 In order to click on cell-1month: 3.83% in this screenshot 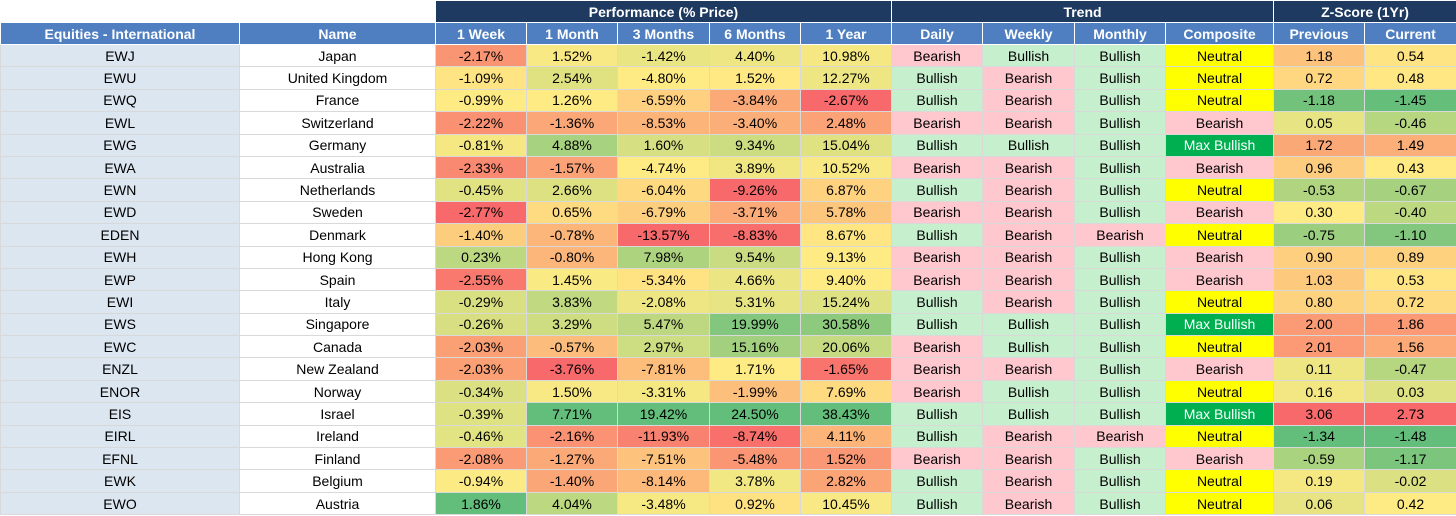, I will do `click(572, 302)`.